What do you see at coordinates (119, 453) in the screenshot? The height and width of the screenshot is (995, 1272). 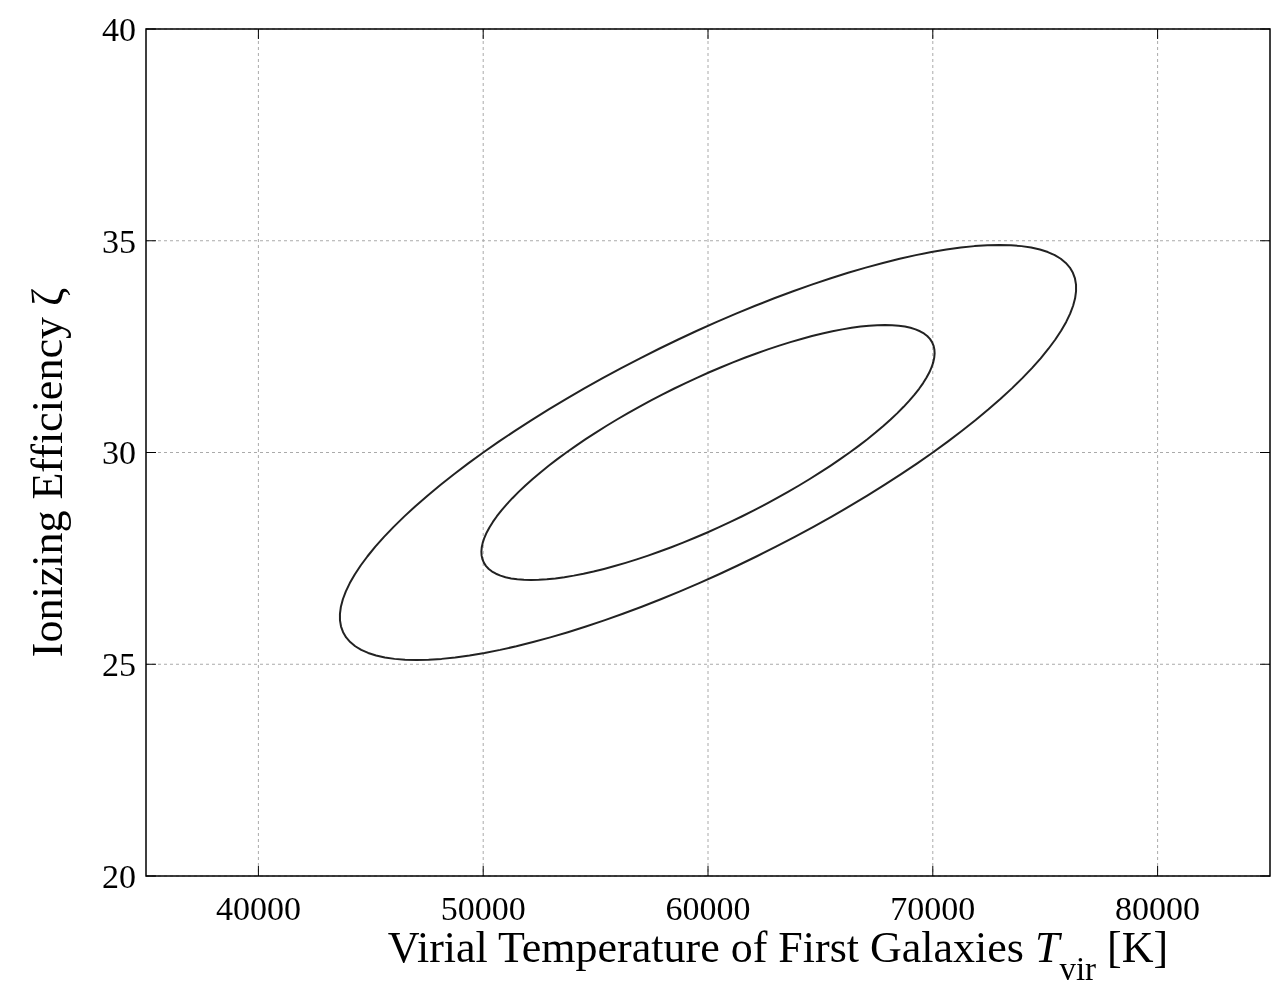 I see `y-tick-label: 30` at bounding box center [119, 453].